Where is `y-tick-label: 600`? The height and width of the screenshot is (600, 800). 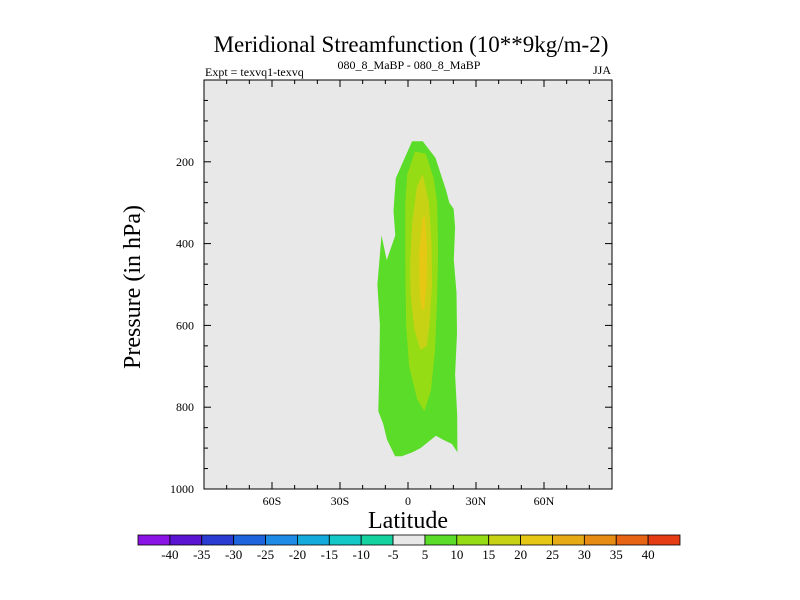
y-tick-label: 600 is located at coordinates (185, 325).